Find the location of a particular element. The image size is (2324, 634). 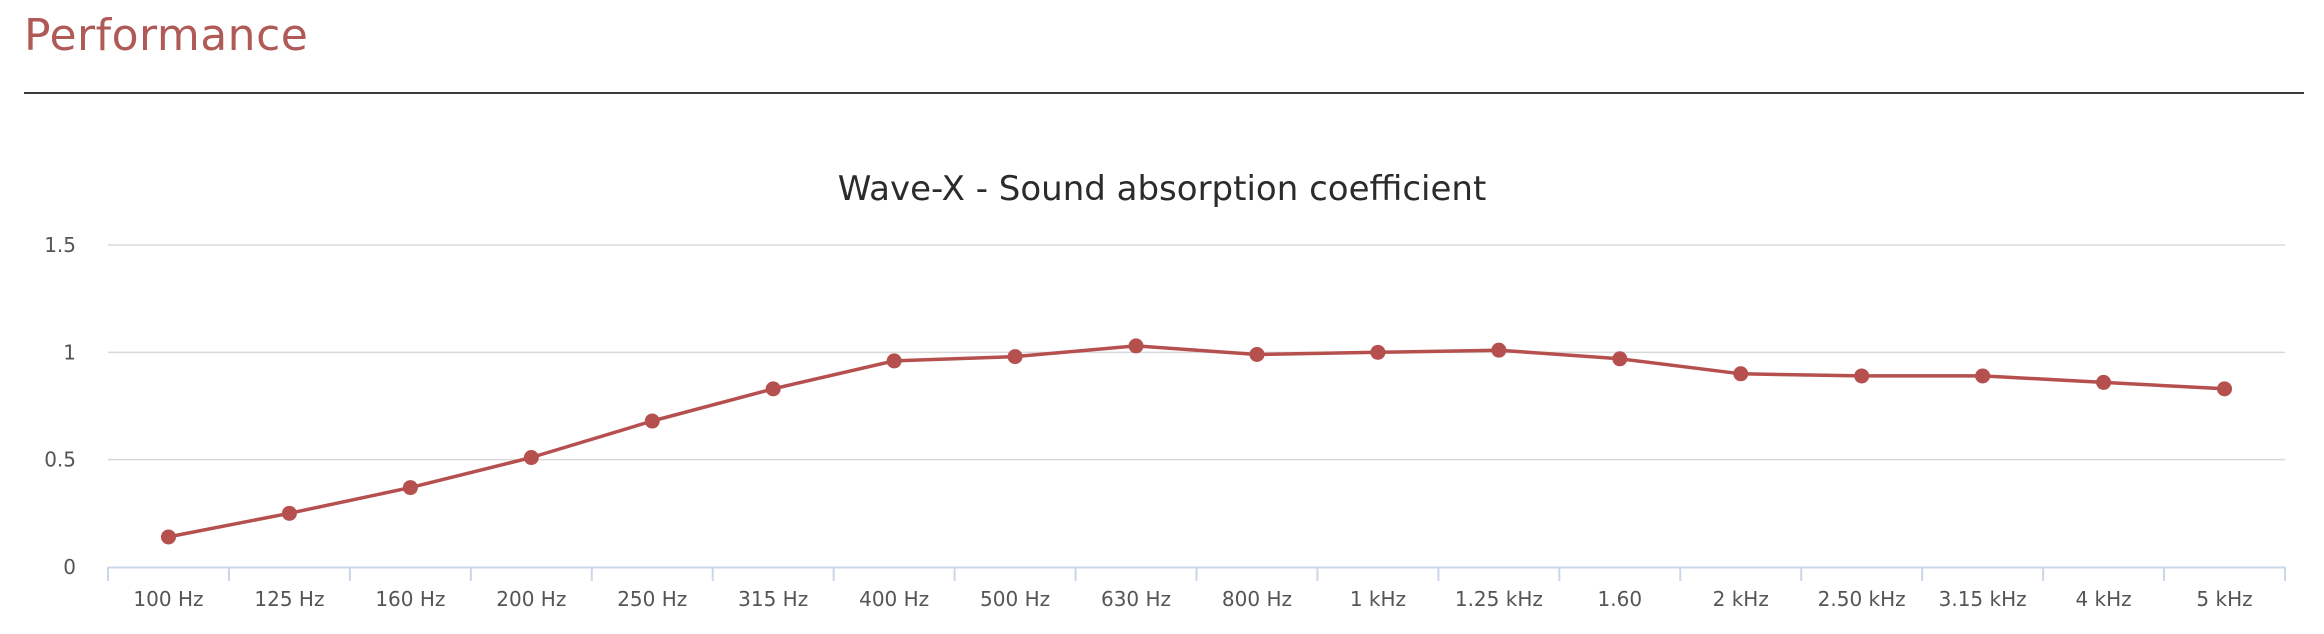

x-tick-label: 125 Hz is located at coordinates (289, 599).